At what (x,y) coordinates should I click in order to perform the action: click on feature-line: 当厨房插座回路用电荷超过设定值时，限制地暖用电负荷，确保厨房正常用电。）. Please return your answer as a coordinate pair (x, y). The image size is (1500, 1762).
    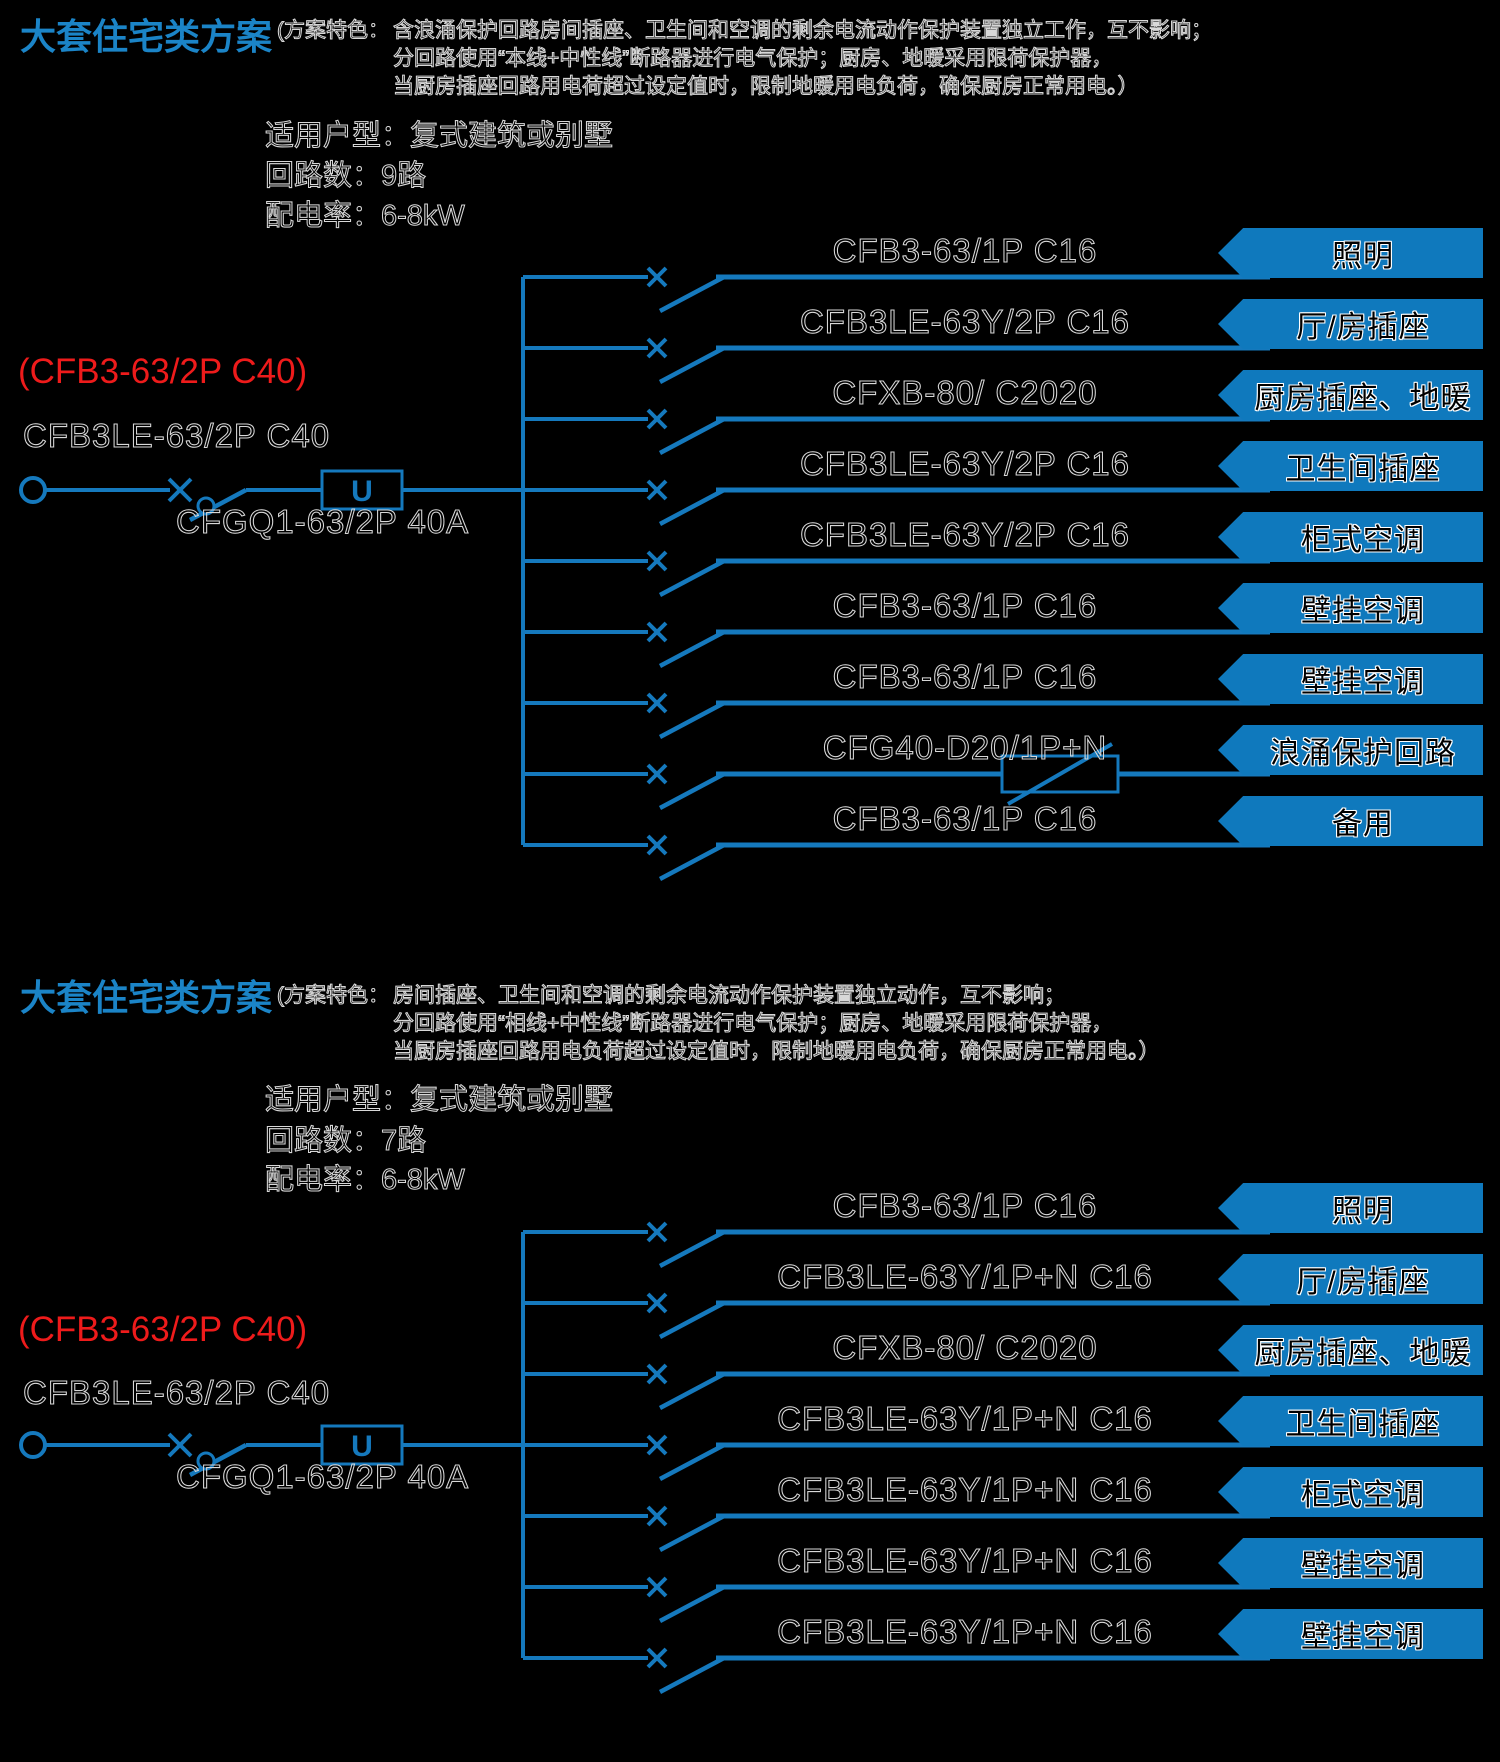
    Looking at the image, I should click on (765, 86).